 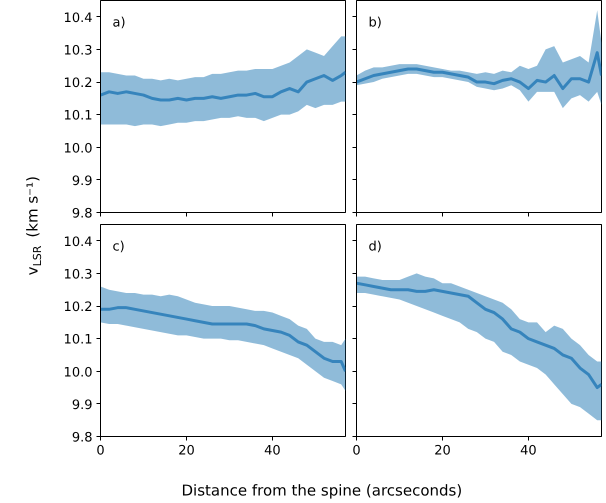 What do you see at coordinates (375, 23) in the screenshot?
I see `annotation: b)` at bounding box center [375, 23].